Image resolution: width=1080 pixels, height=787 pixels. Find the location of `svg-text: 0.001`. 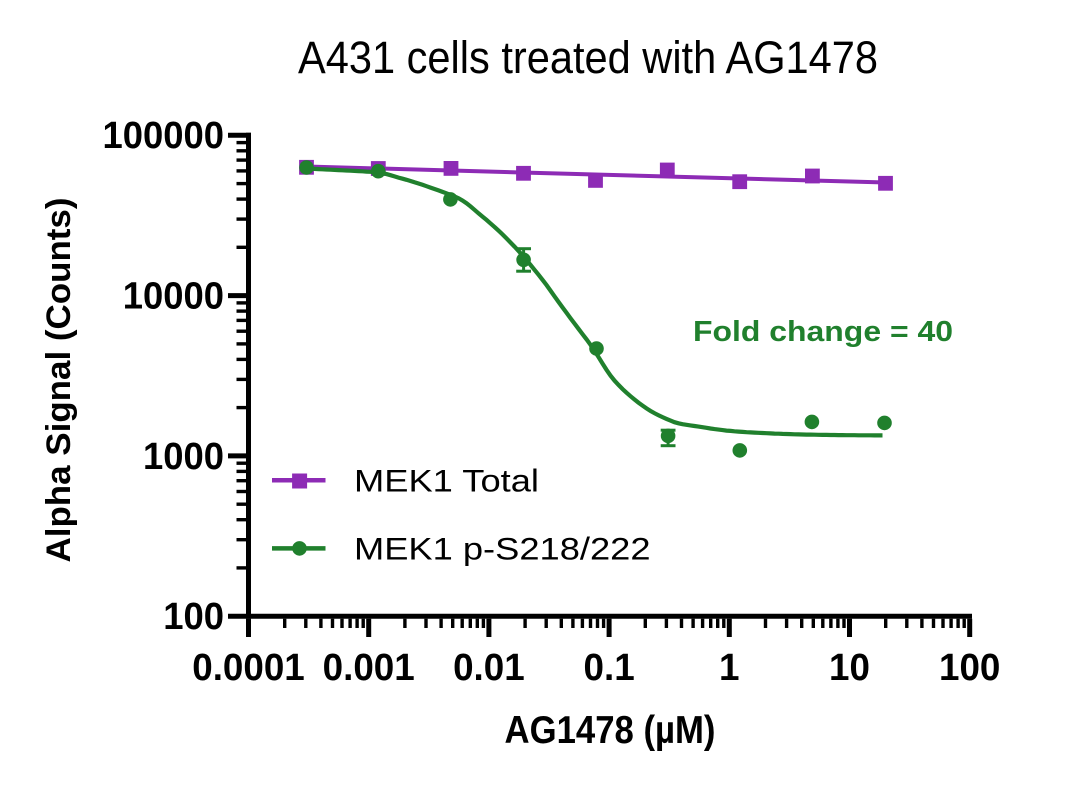

svg-text: 0.001 is located at coordinates (369, 668).